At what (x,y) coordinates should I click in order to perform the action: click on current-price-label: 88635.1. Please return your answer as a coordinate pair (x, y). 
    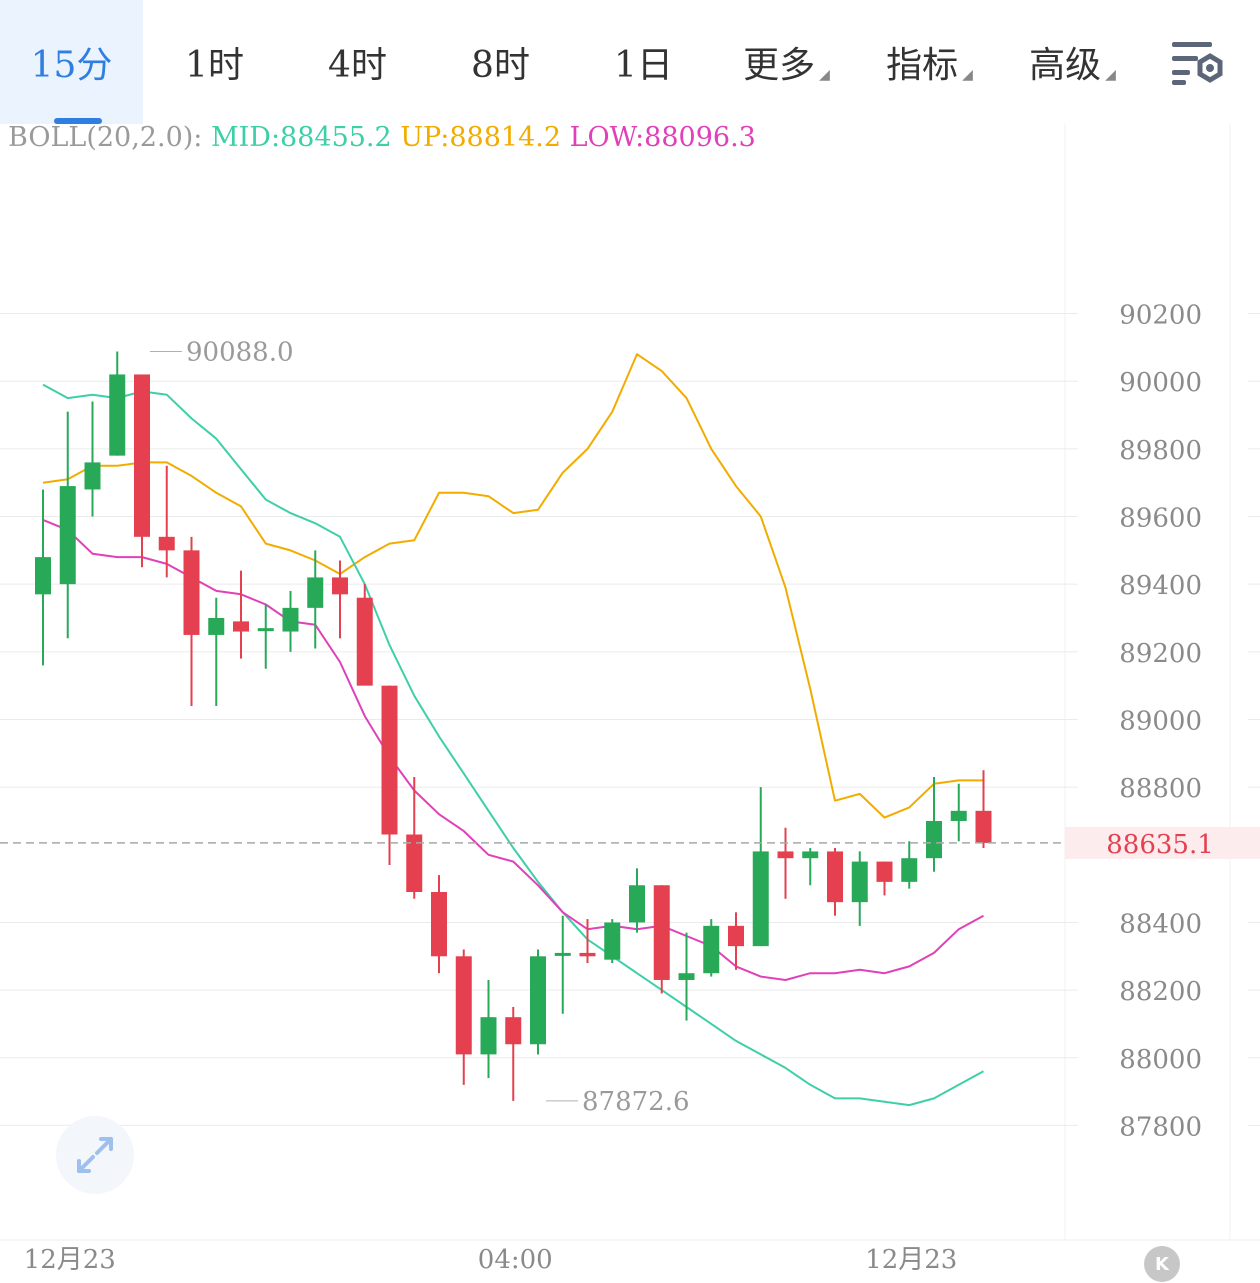
    Looking at the image, I should click on (1160, 845).